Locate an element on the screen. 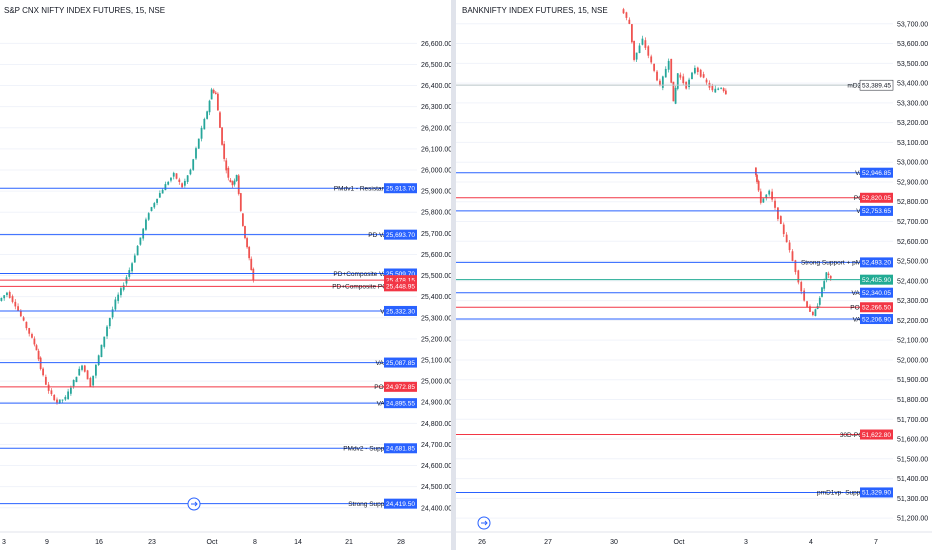 This screenshot has width=932, height=550. price-tick-label: 53,300.00 is located at coordinates (912, 103).